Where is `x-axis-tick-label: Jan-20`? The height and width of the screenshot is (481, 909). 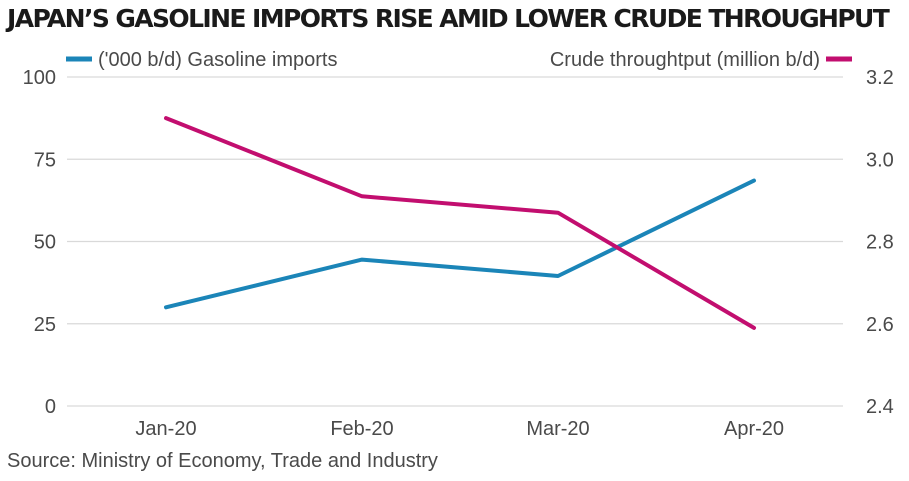
x-axis-tick-label: Jan-20 is located at coordinates (165, 429).